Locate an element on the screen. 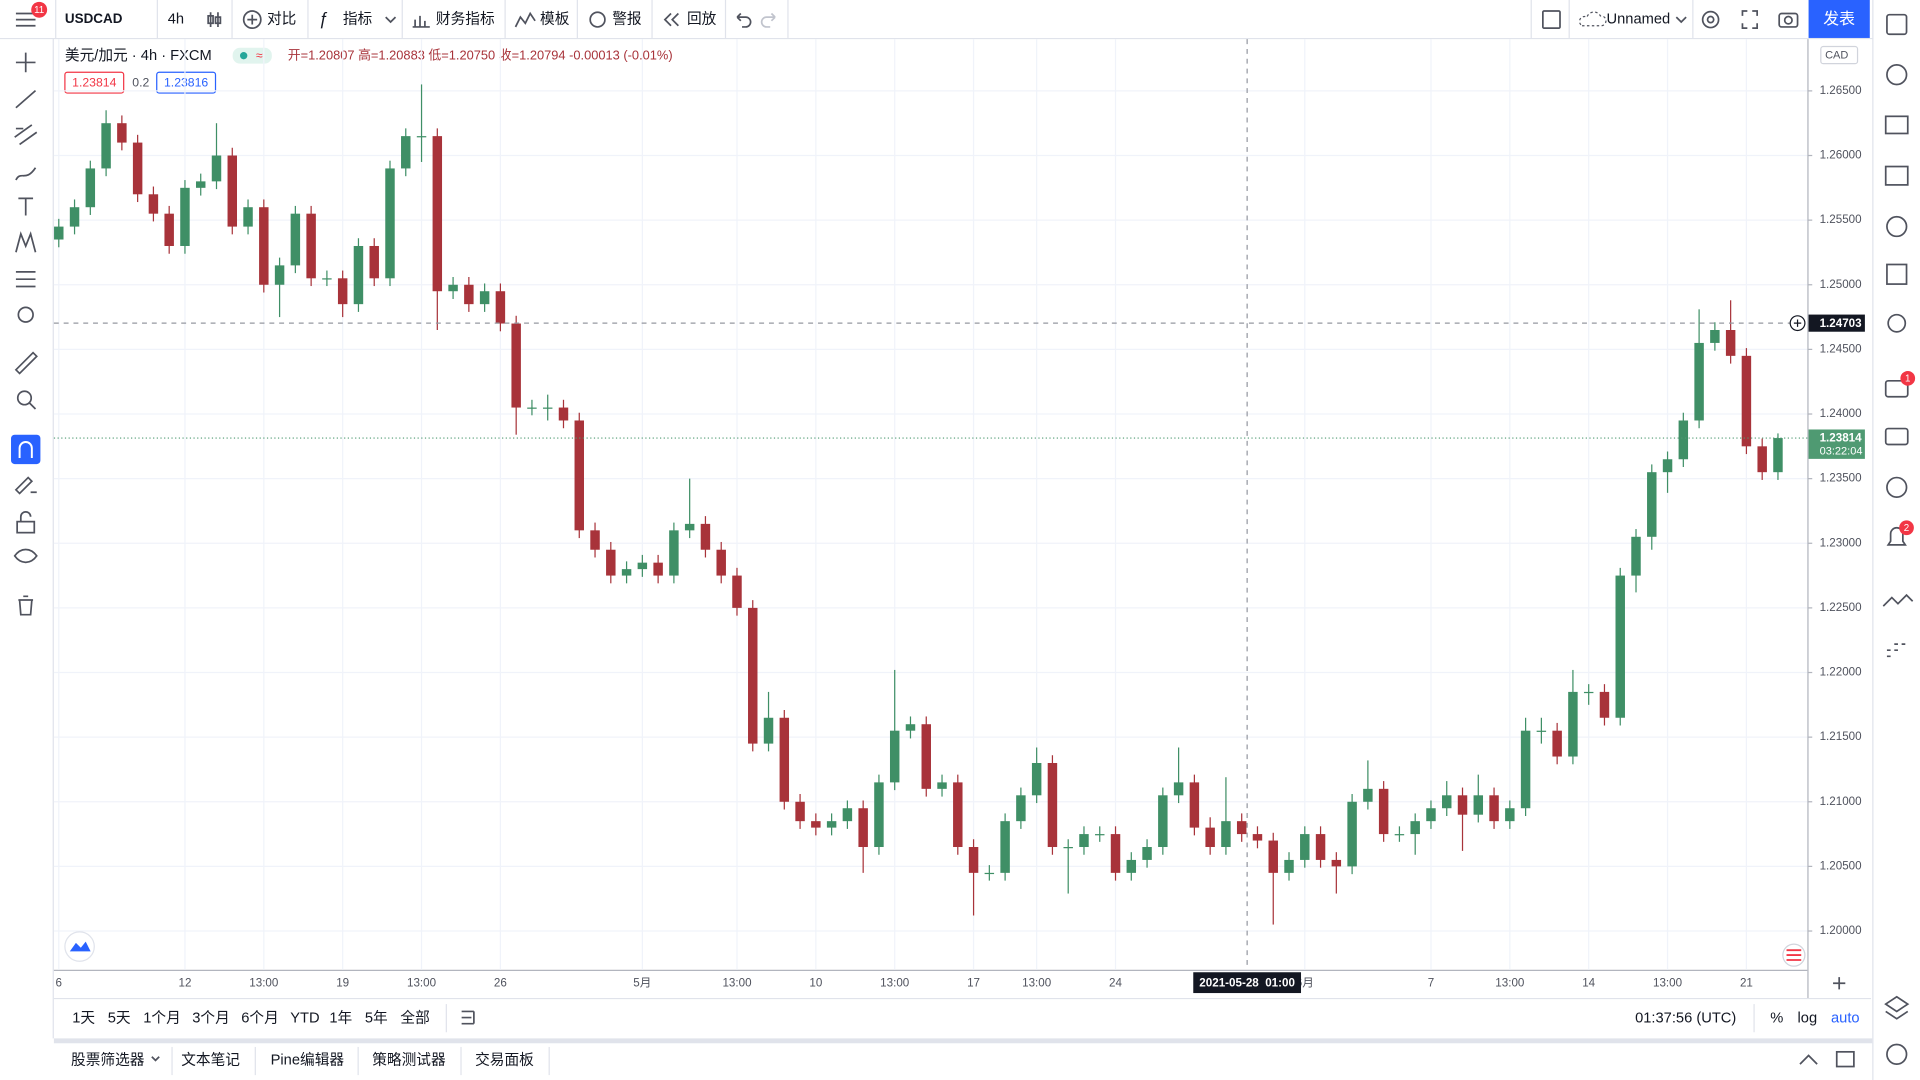  symbol: USDCAD is located at coordinates (94, 18).